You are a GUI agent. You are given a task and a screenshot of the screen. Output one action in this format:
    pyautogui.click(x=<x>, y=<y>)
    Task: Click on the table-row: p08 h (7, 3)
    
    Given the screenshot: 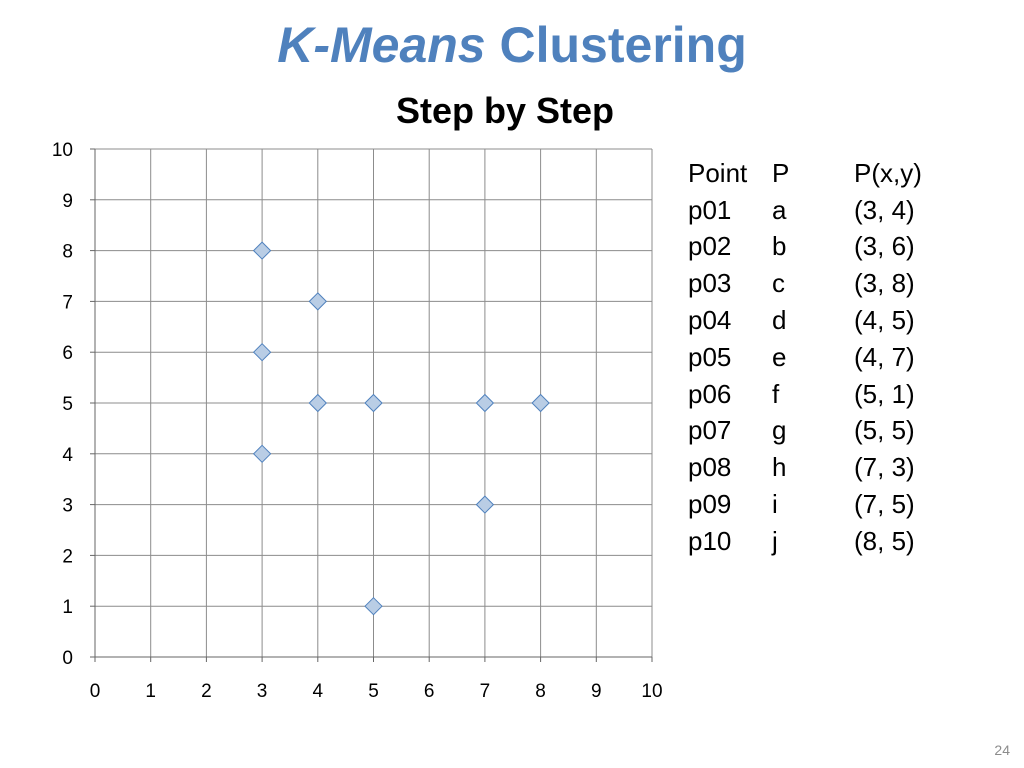 What is the action you would take?
    pyautogui.click(x=805, y=467)
    